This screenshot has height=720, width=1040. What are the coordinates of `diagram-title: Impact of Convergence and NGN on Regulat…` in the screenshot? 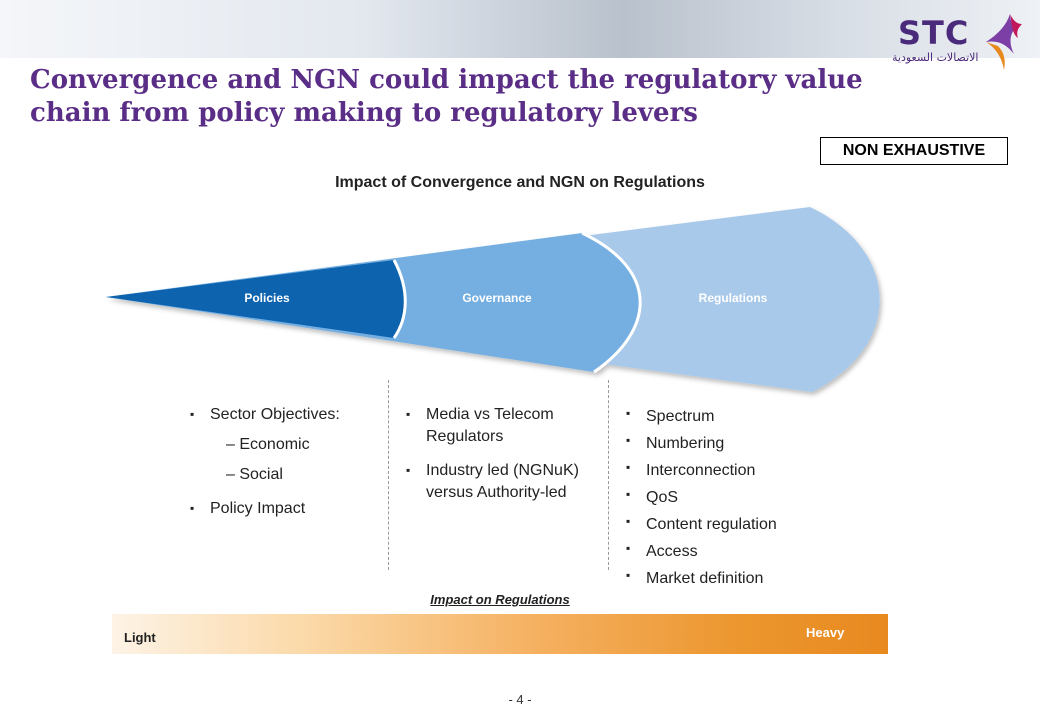 It's located at (520, 182).